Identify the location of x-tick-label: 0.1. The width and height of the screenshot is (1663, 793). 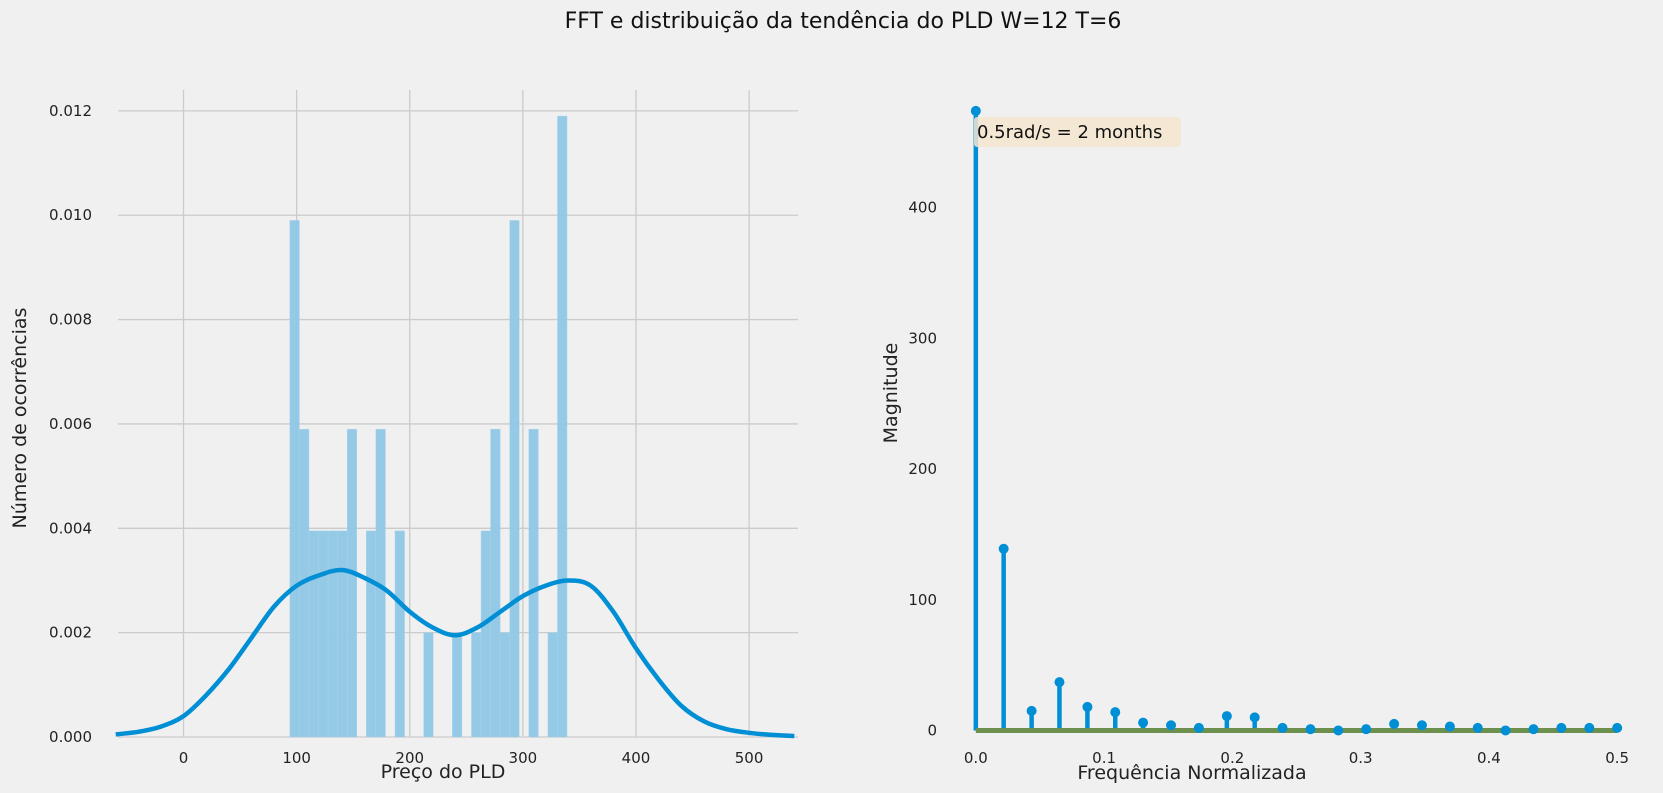
(1104, 758).